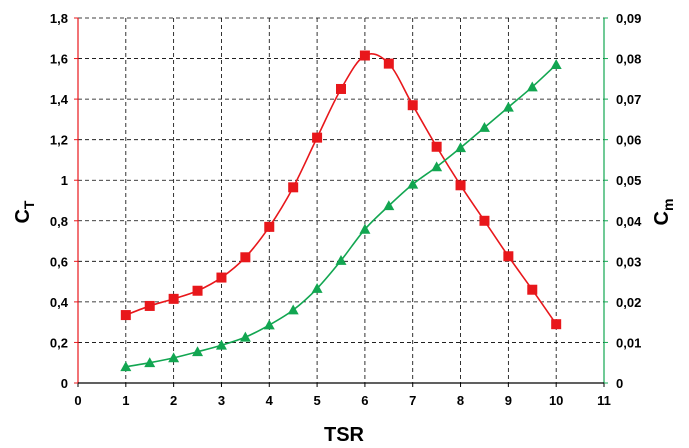 The width and height of the screenshot is (689, 448). Describe the element at coordinates (628, 140) in the screenshot. I see `y-right-tick-label: 0,06` at that location.